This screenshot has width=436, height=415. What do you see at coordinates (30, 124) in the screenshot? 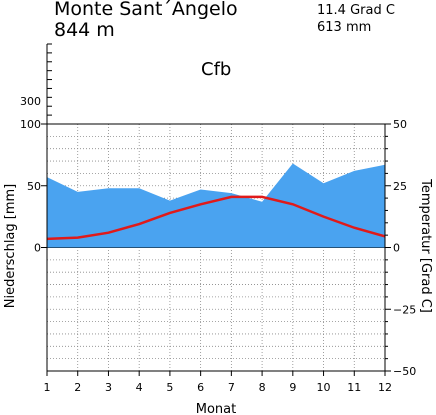
I see `y-left-tick-label: 100` at bounding box center [30, 124].